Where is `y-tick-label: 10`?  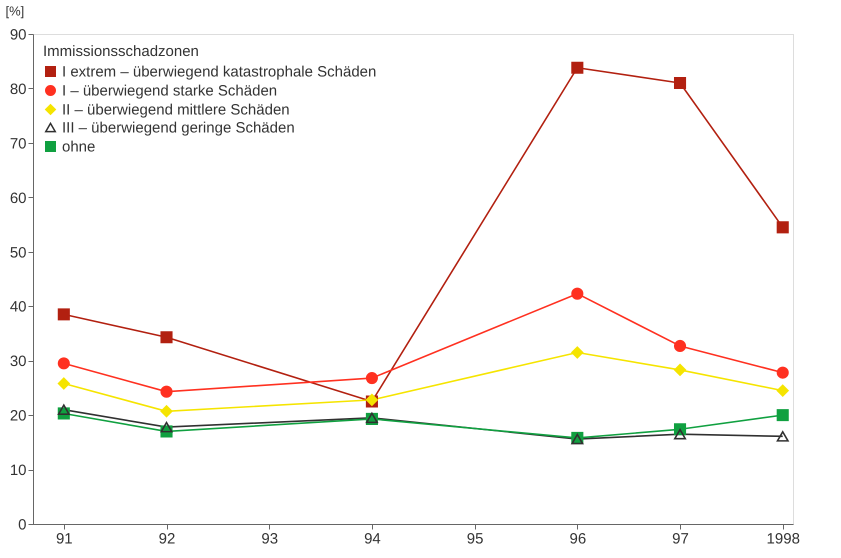 y-tick-label: 10 is located at coordinates (18, 471).